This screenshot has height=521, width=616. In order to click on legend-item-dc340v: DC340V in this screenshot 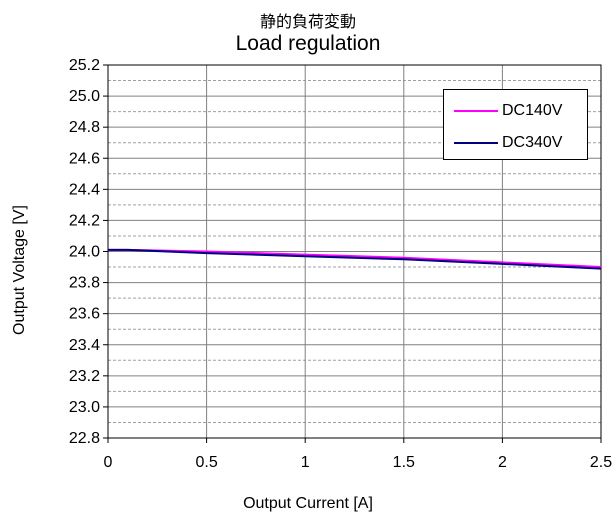, I will do `click(519, 143)`.